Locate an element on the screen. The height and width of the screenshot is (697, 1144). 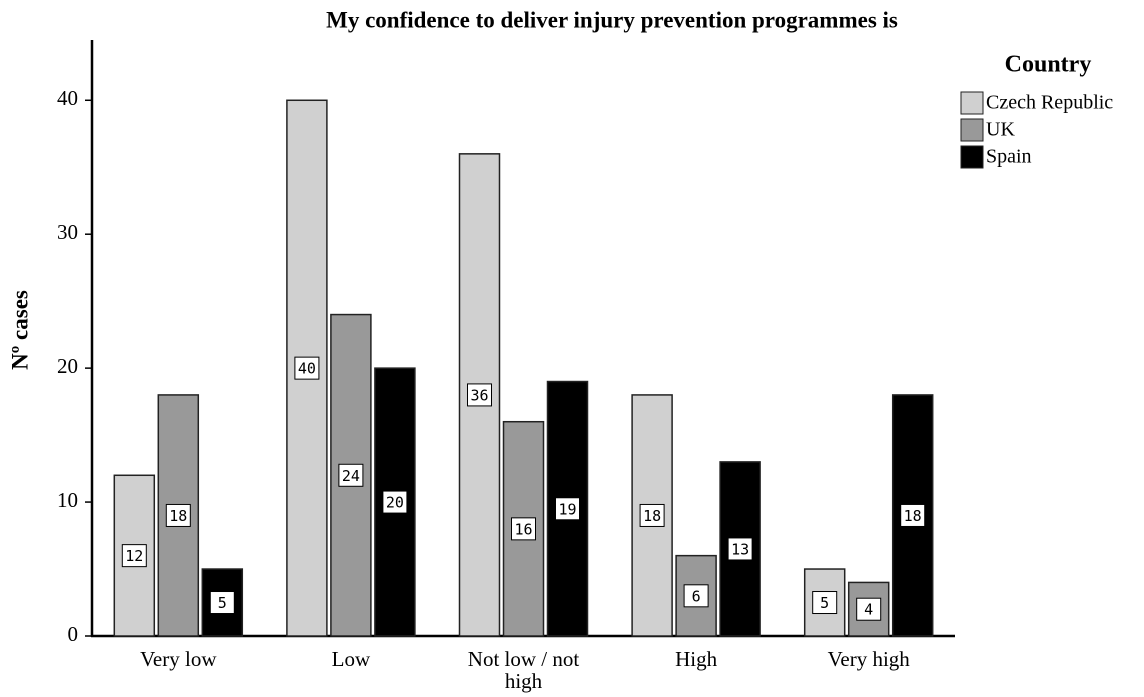
y-tick-label: 20 is located at coordinates (67, 366).